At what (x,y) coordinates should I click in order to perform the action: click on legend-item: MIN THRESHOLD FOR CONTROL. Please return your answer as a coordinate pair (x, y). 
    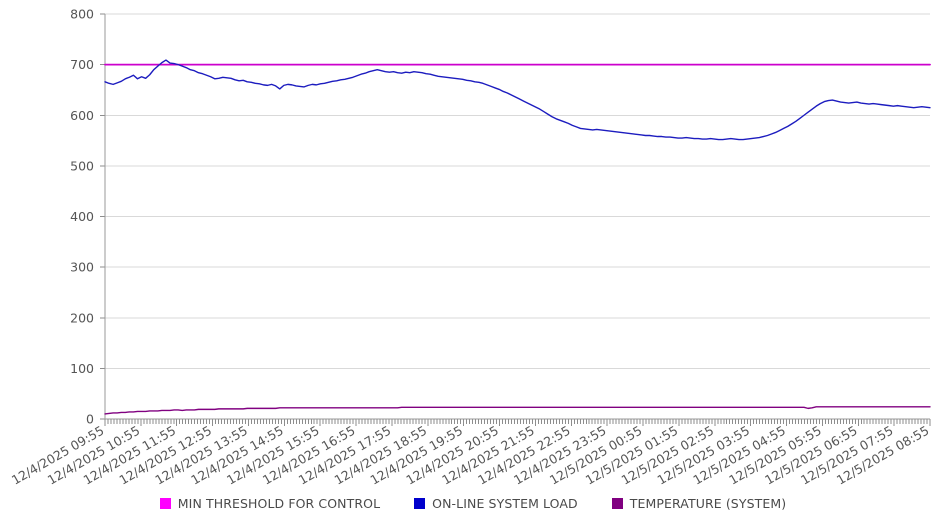
    Looking at the image, I should click on (270, 503).